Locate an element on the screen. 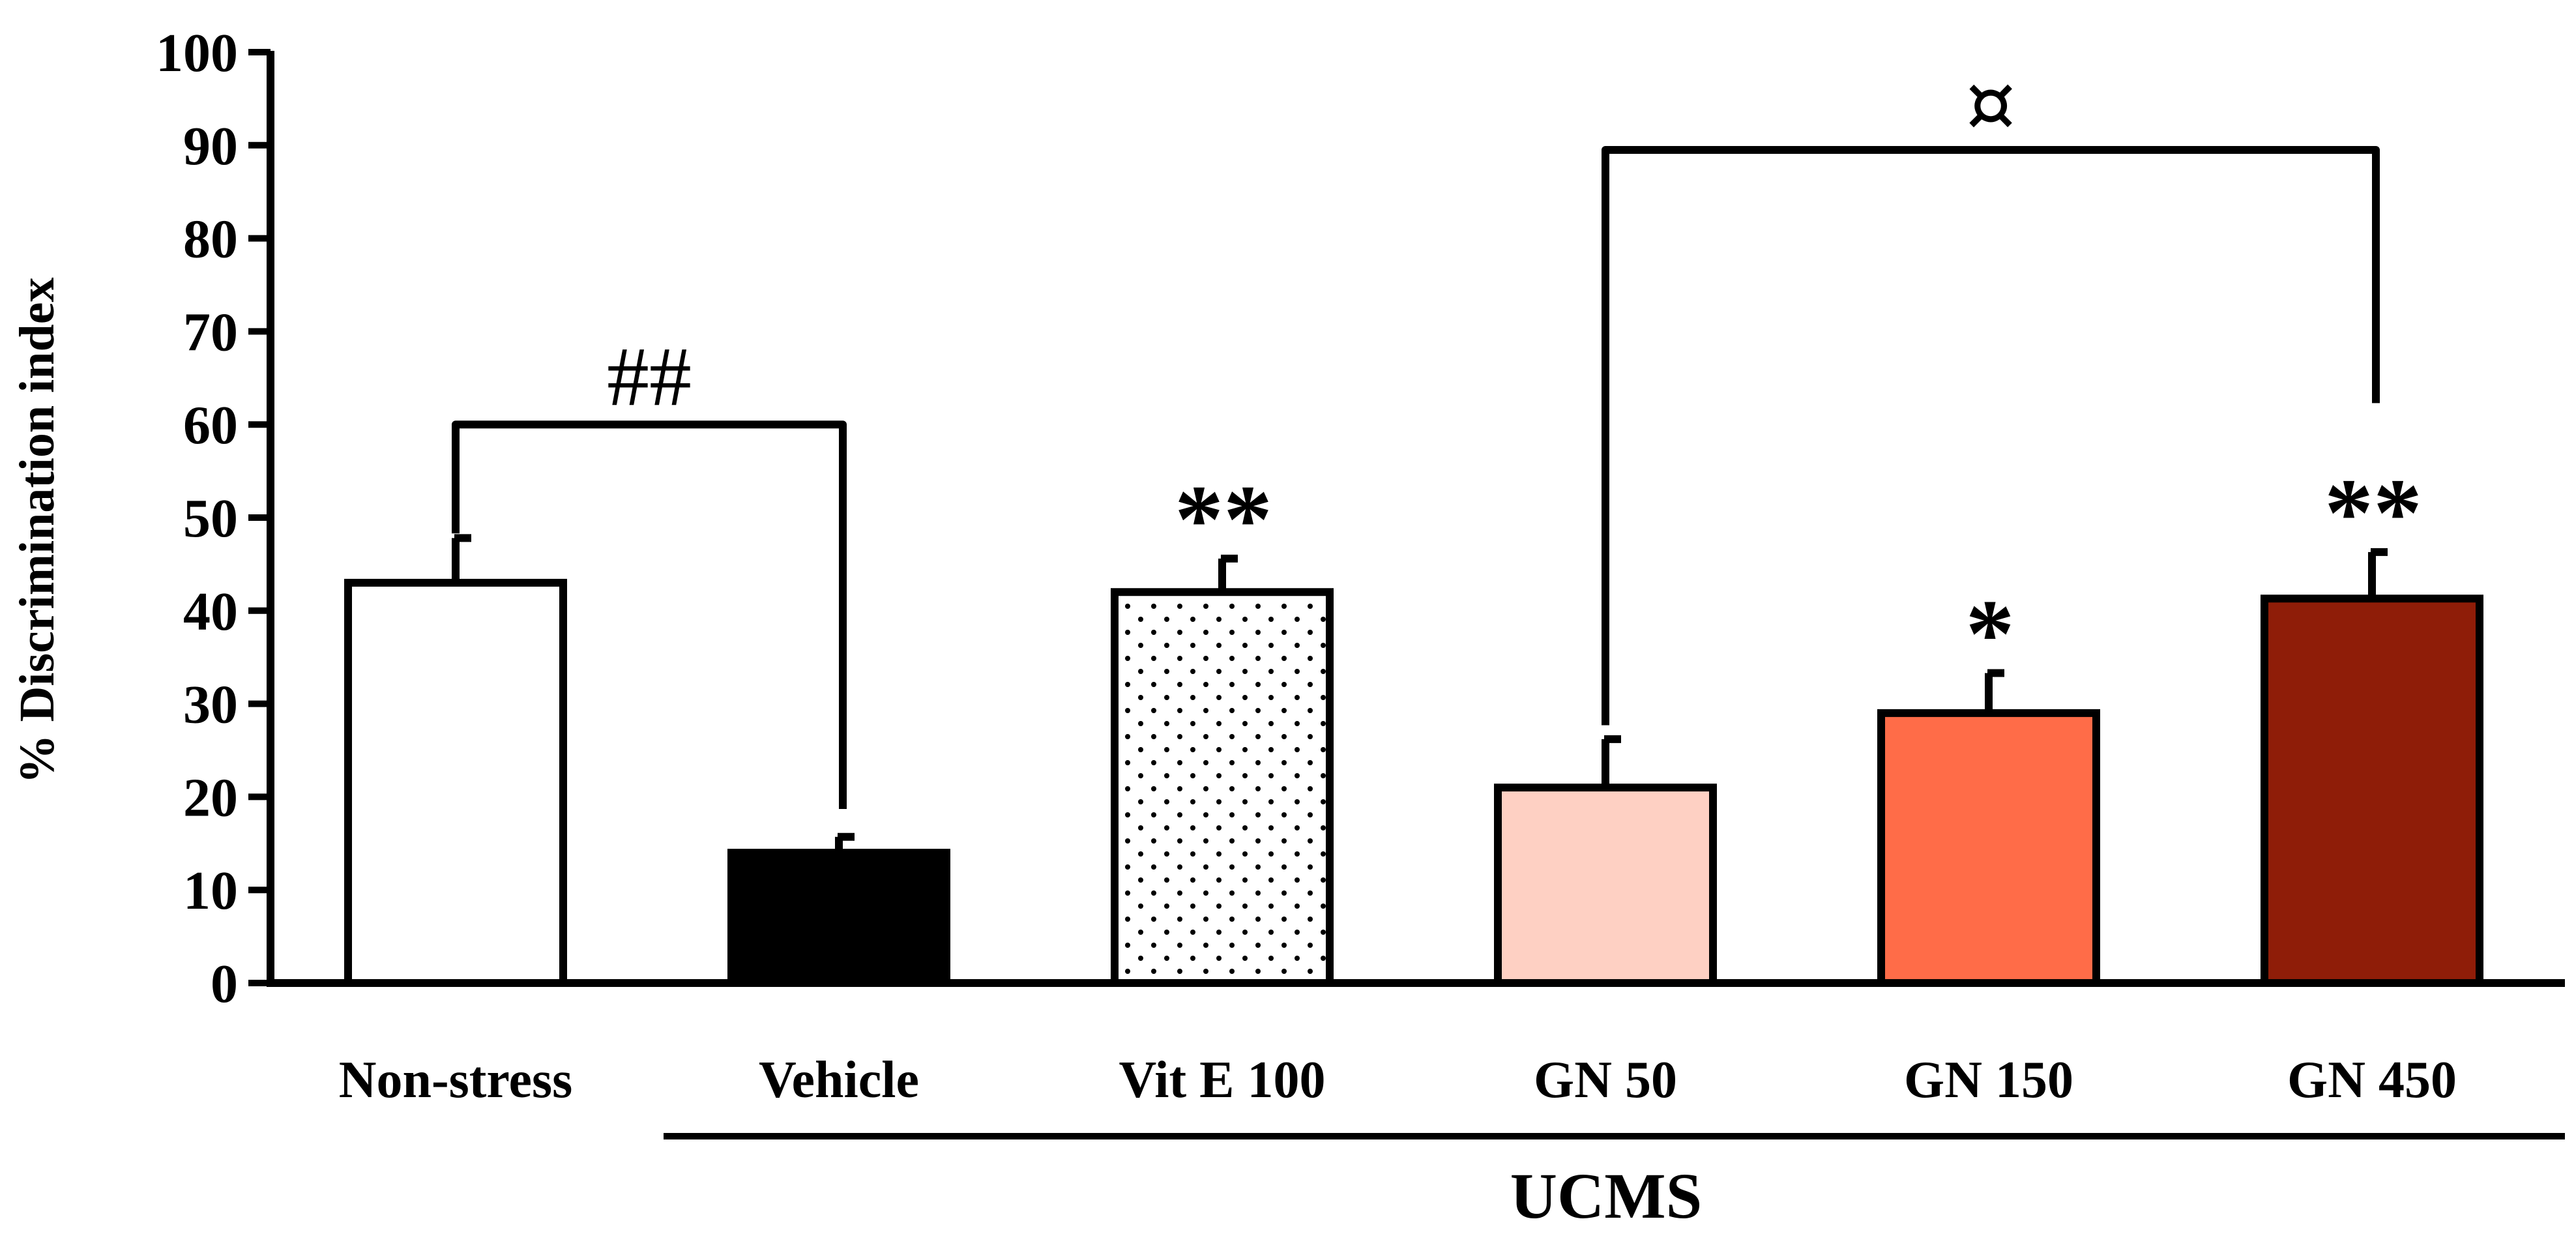 The width and height of the screenshot is (2576, 1234). y-axis-title: % Discrimination index is located at coordinates (37, 531).